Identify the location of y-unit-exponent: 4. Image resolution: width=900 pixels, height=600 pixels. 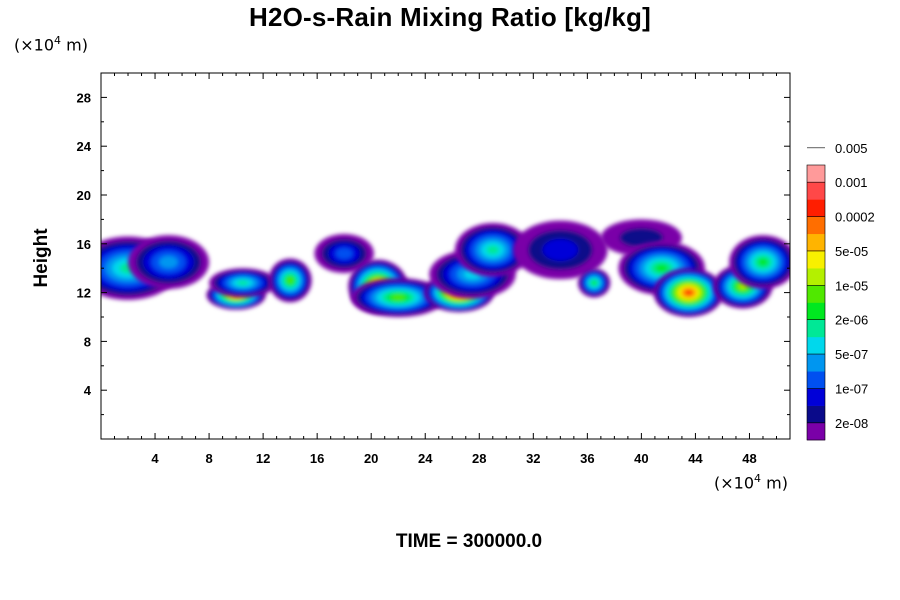
(58, 40).